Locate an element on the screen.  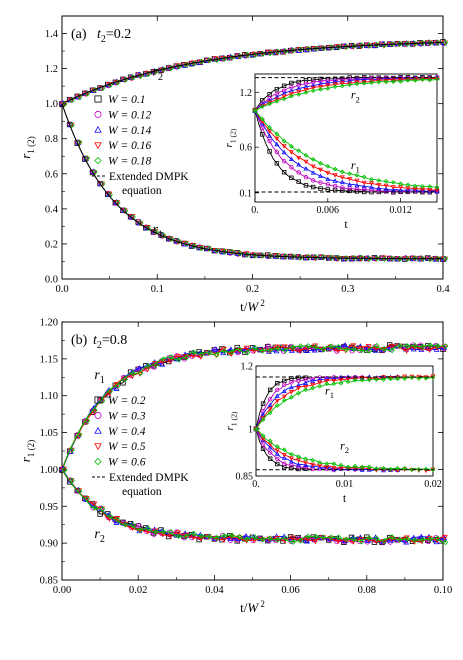
panel-b-ytick-label: 1.00 is located at coordinates (49, 470).